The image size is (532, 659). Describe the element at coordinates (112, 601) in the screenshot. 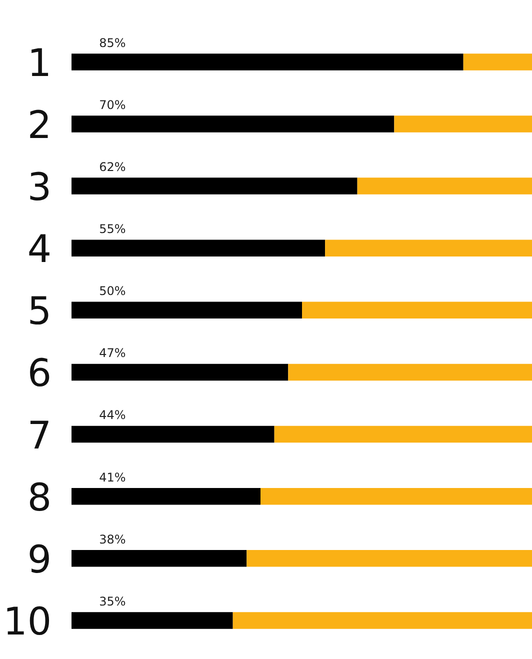

I see `data-label: 35%` at that location.